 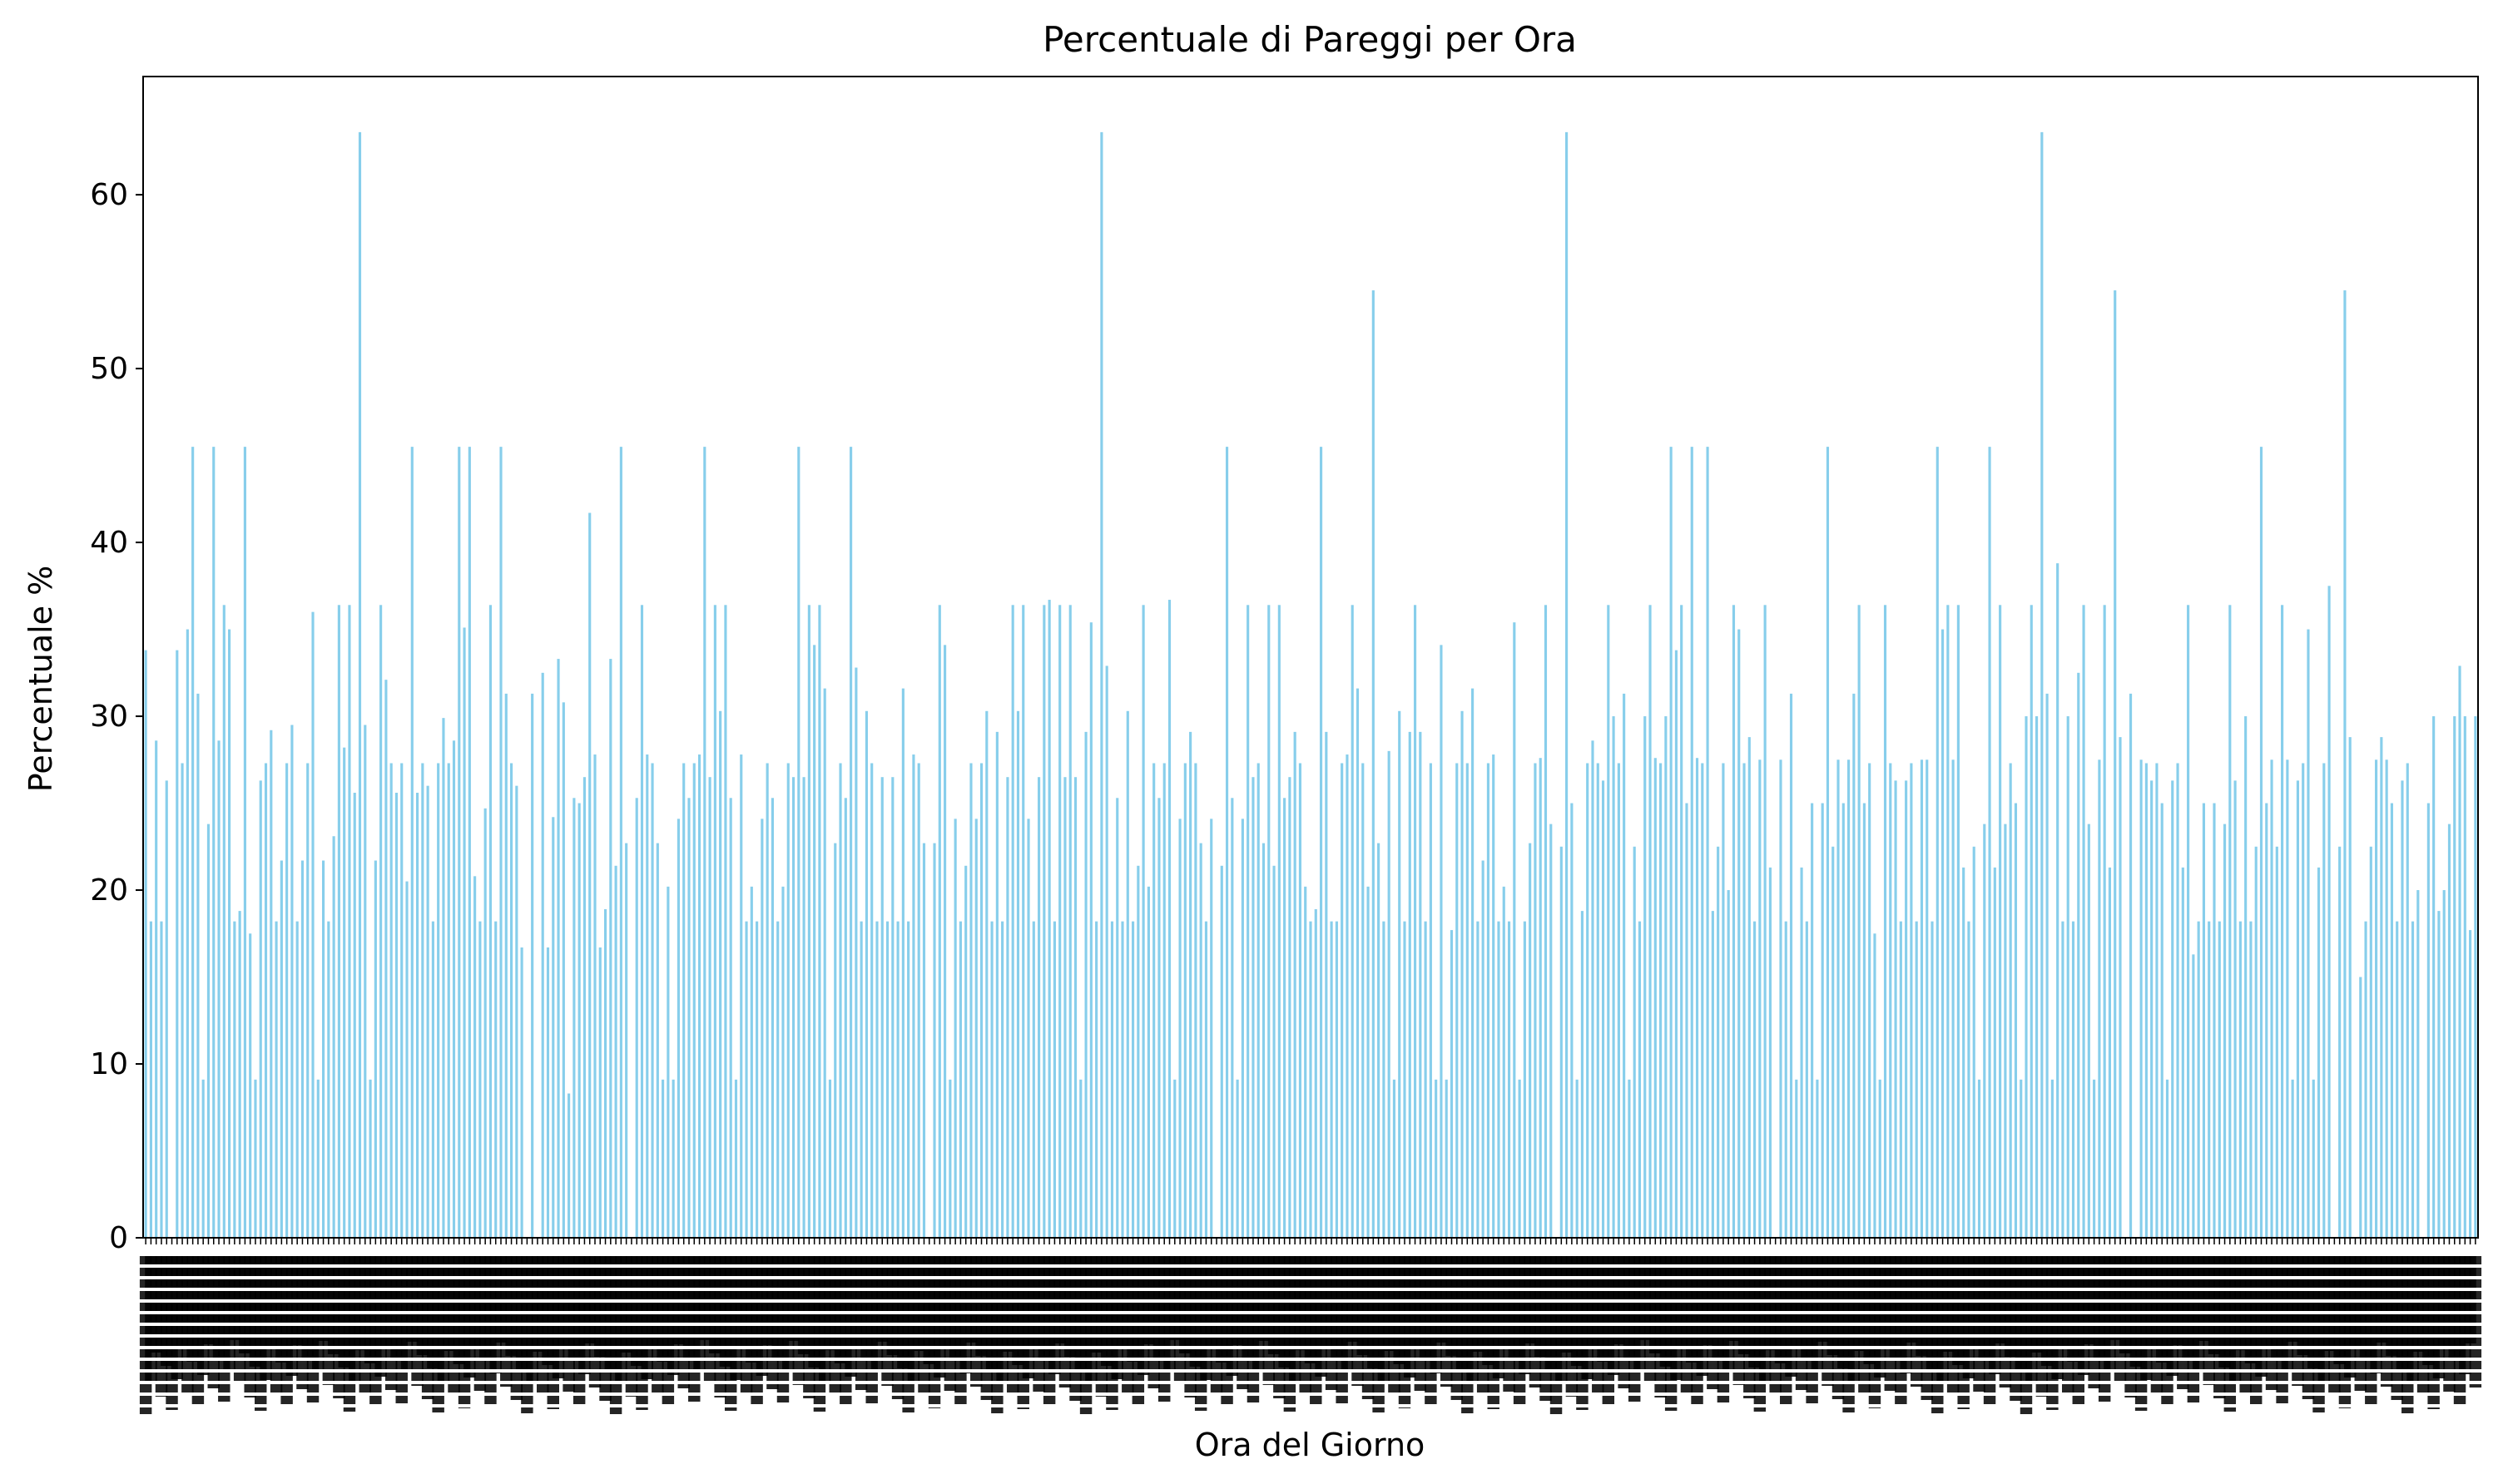 I want to click on y-tick-label-50: 50, so click(x=109, y=369).